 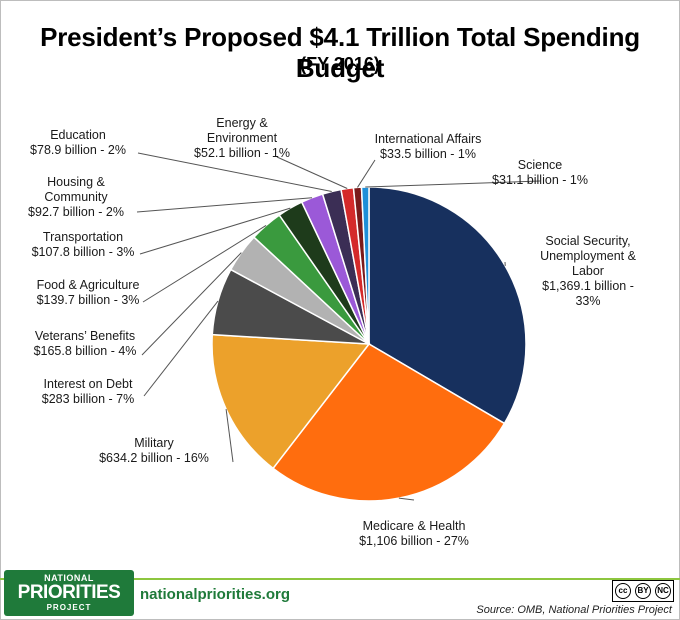 I want to click on slice-label-line: $634.2 billion - 16%, so click(x=154, y=458).